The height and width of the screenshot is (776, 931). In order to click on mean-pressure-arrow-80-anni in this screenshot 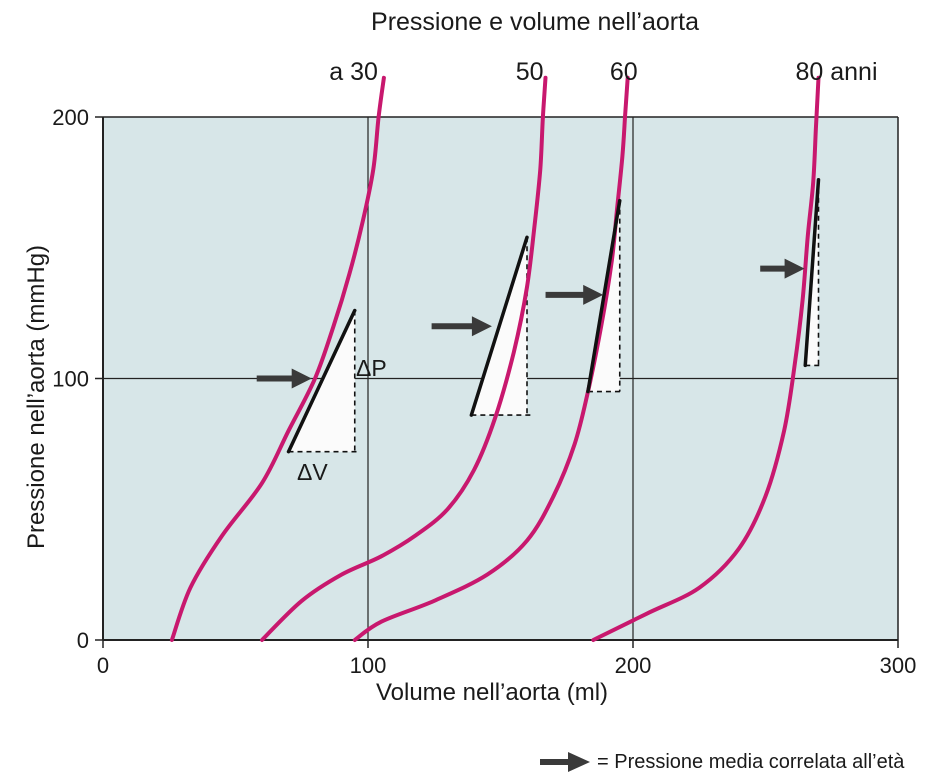, I will do `click(782, 268)`.